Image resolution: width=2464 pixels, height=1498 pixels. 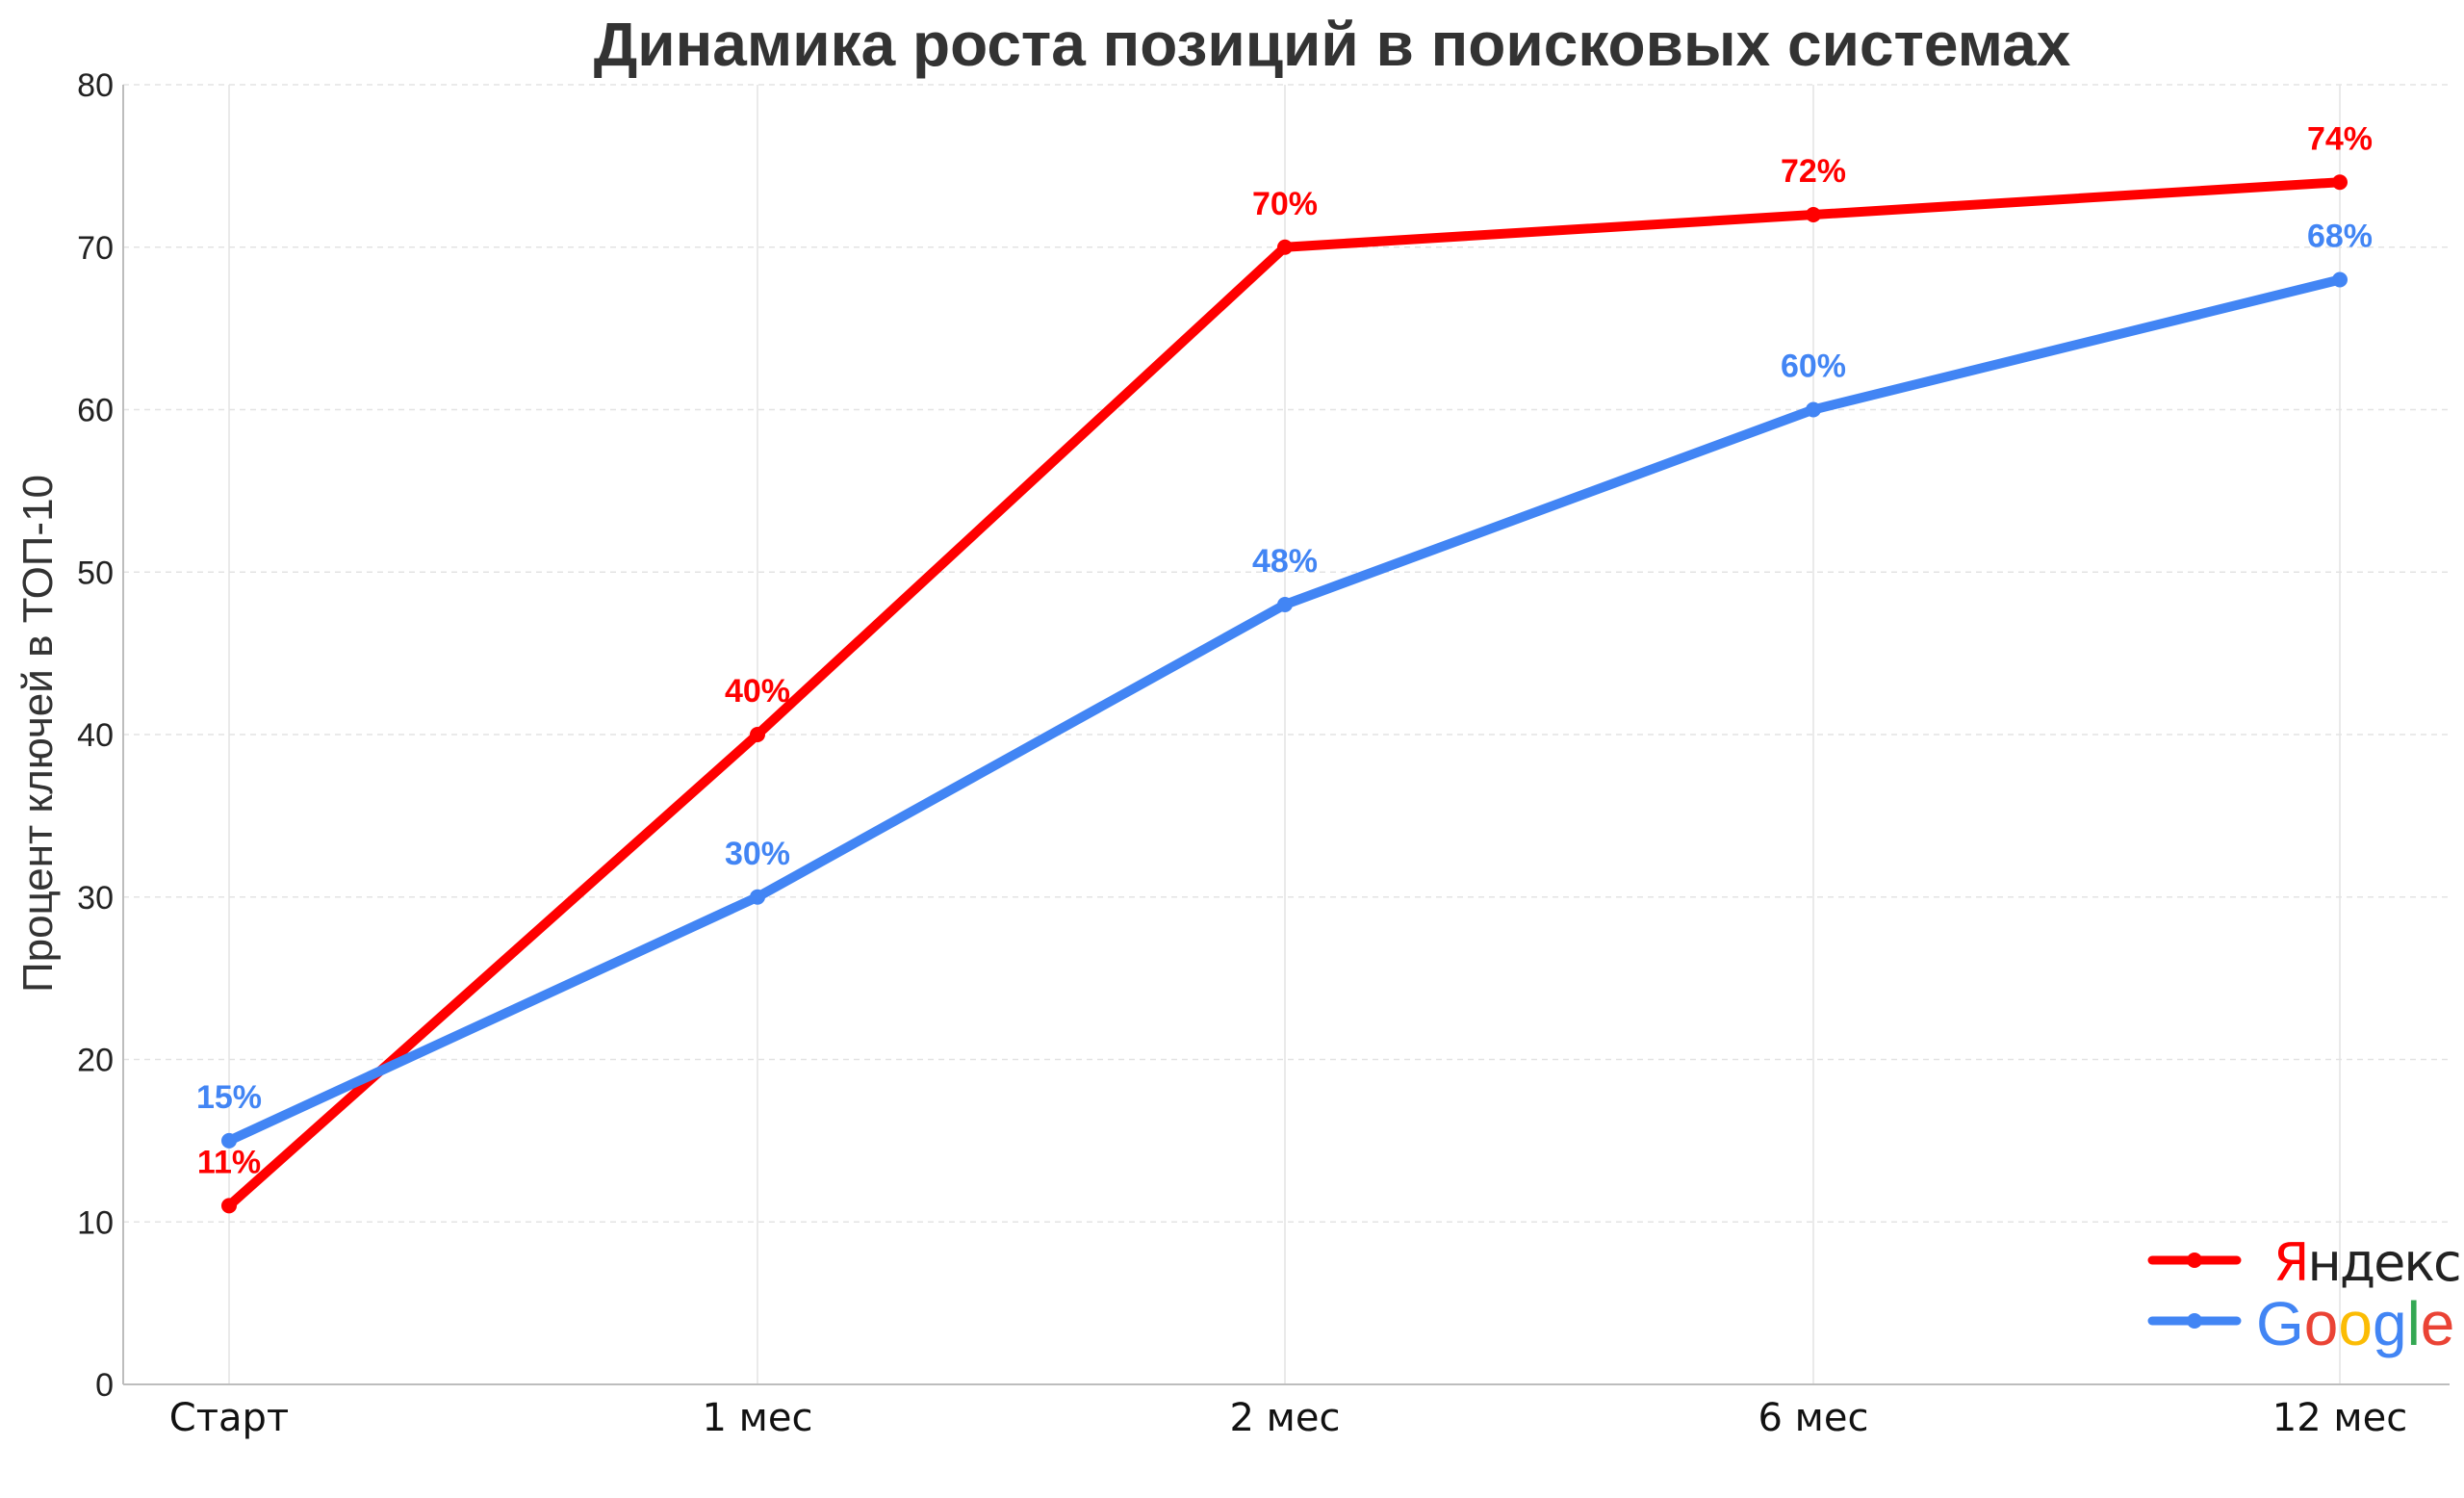 I want to click on legend: Яндекс Google, so click(x=2304, y=1295).